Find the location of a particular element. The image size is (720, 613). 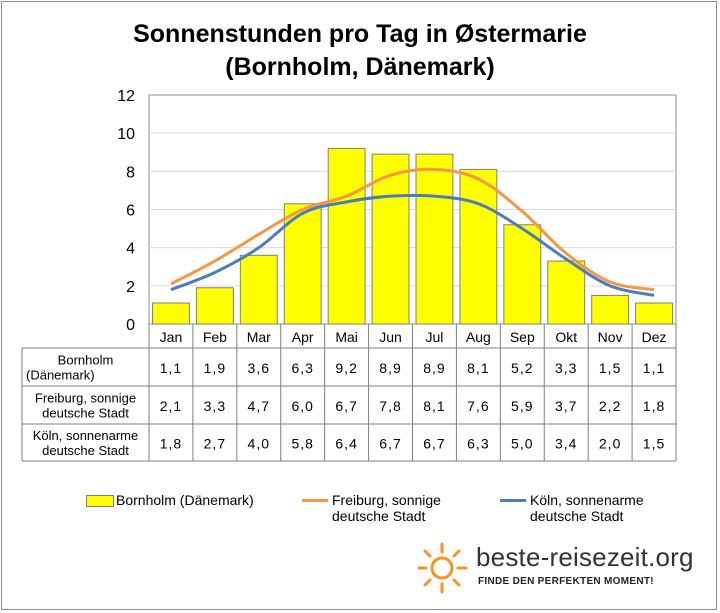

table-row-label: Freiburg, sonnige is located at coordinates (85, 398).